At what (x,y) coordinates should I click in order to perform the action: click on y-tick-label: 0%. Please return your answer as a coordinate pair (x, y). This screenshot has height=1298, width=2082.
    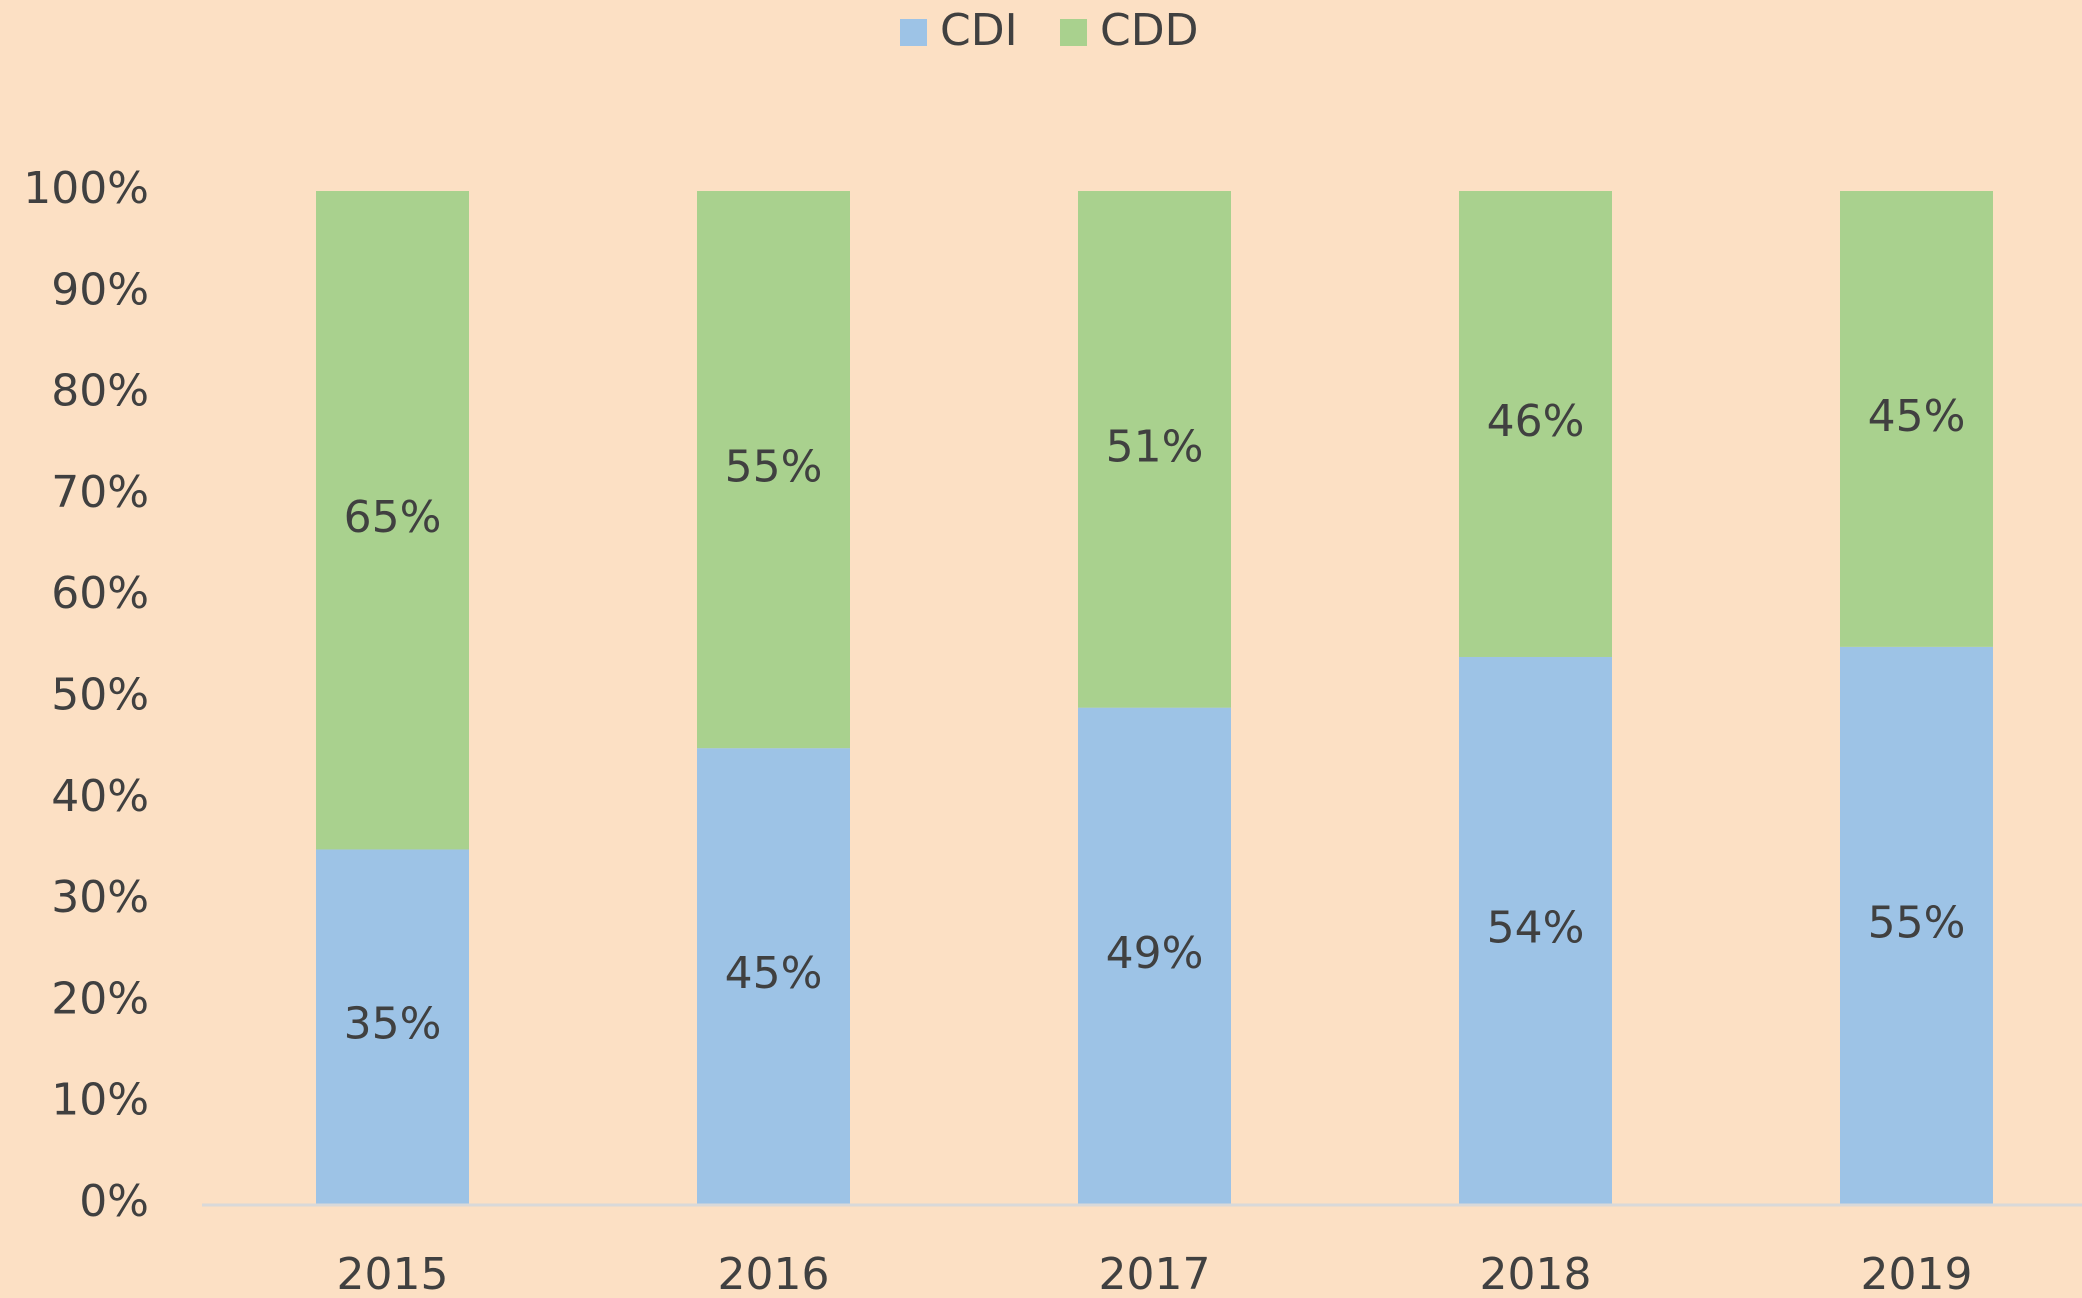
    Looking at the image, I should click on (114, 1201).